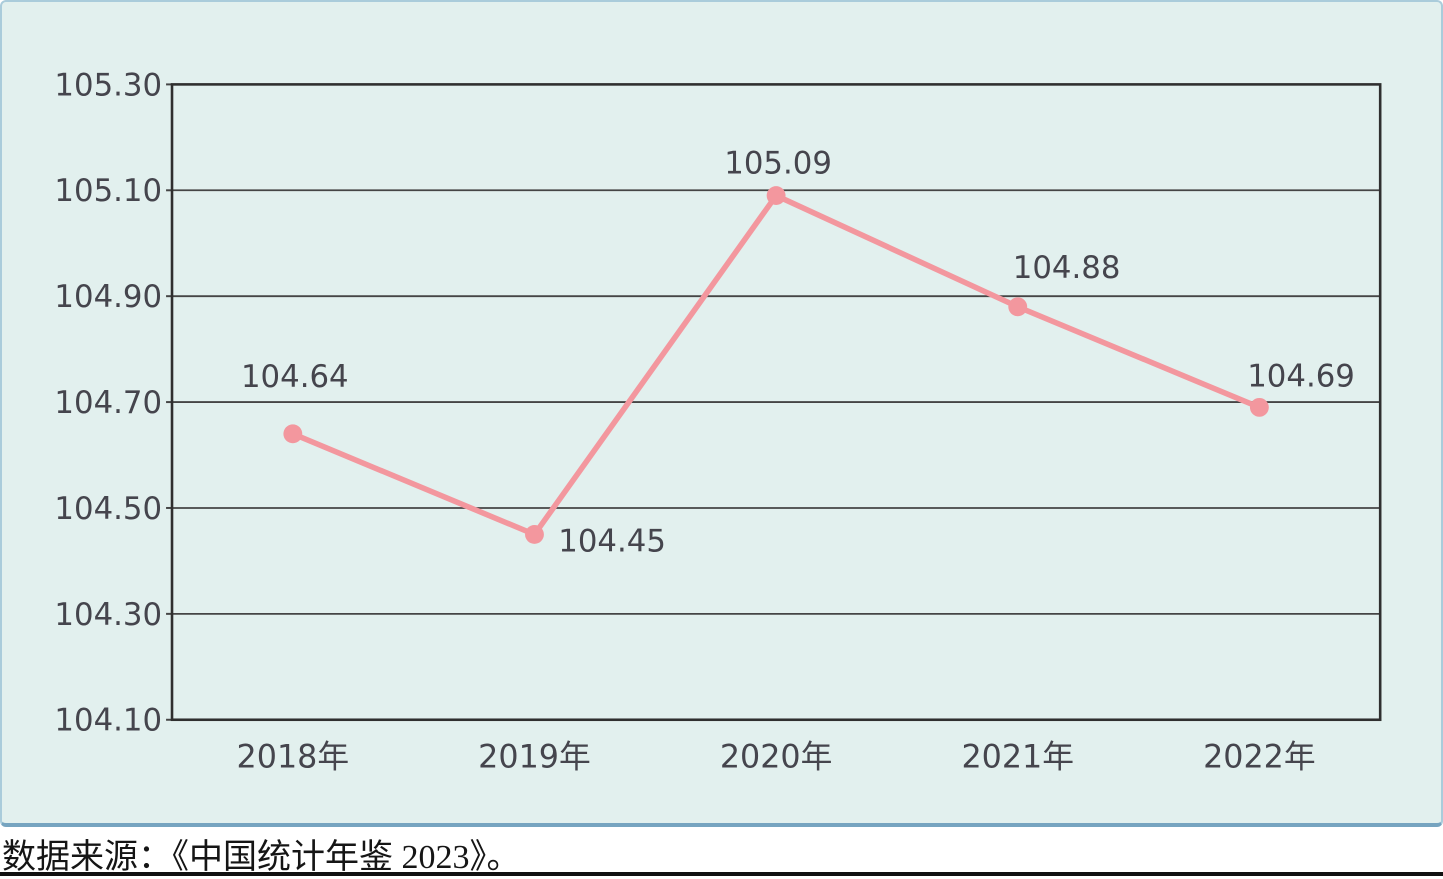 The image size is (1443, 879). Describe the element at coordinates (778, 164) in the screenshot. I see `data-point-label: 105.09` at that location.